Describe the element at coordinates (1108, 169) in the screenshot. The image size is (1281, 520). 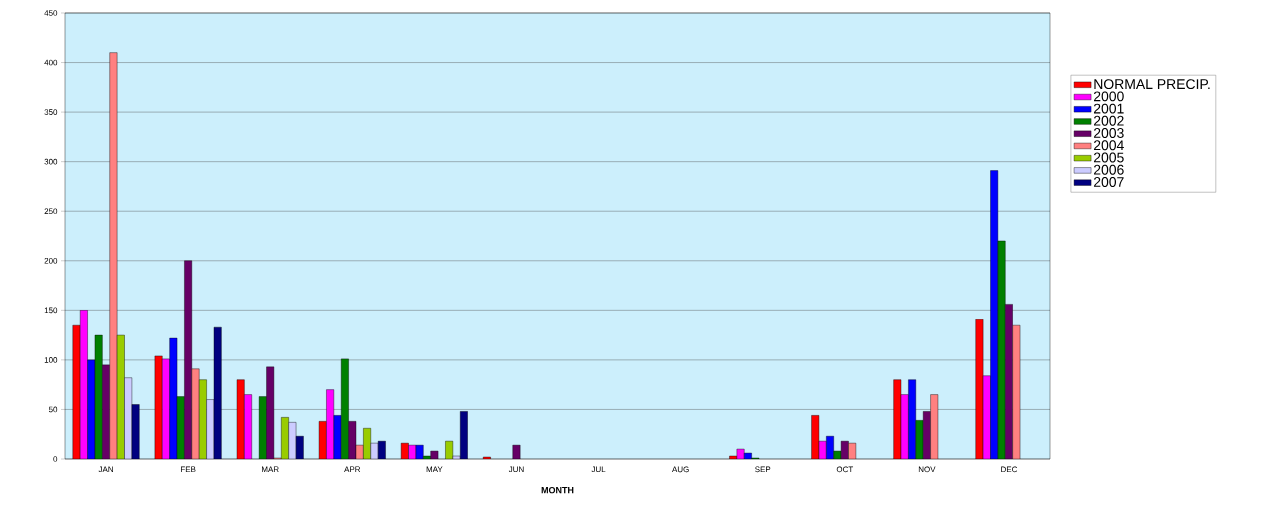
I see `legend-label: 2006` at that location.